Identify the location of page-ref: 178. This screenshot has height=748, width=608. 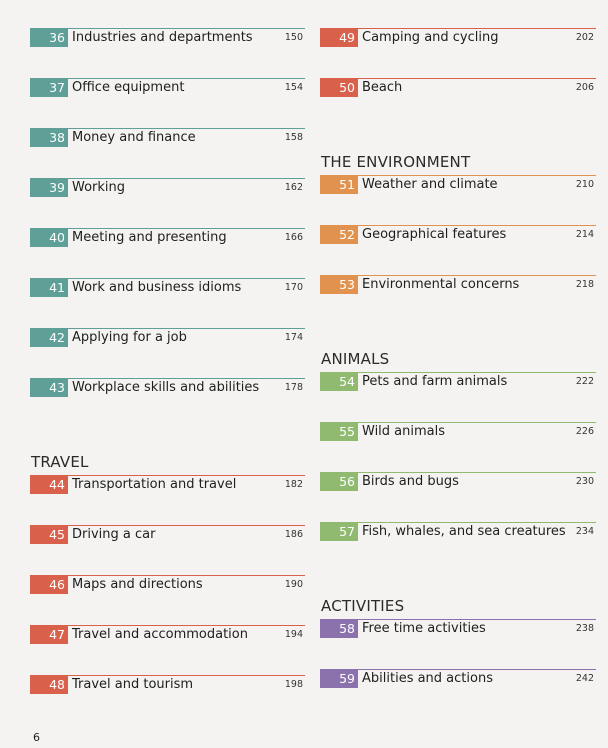
(293, 387).